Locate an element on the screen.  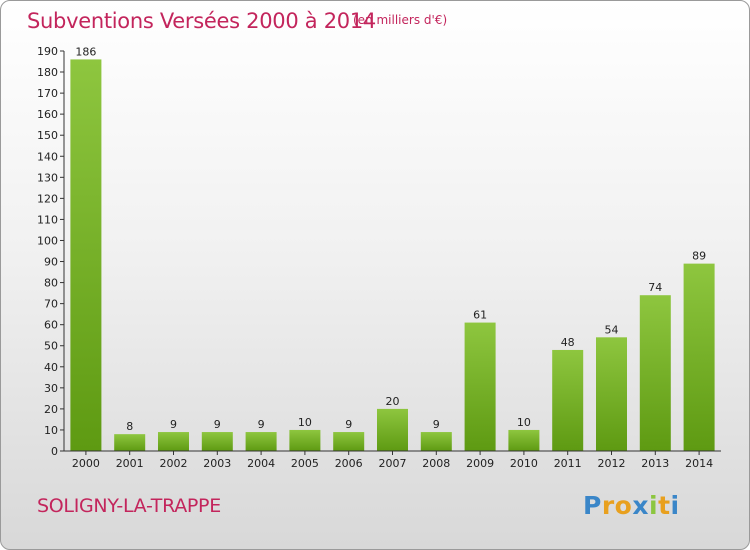
x-tick-label: 2001 is located at coordinates (130, 463).